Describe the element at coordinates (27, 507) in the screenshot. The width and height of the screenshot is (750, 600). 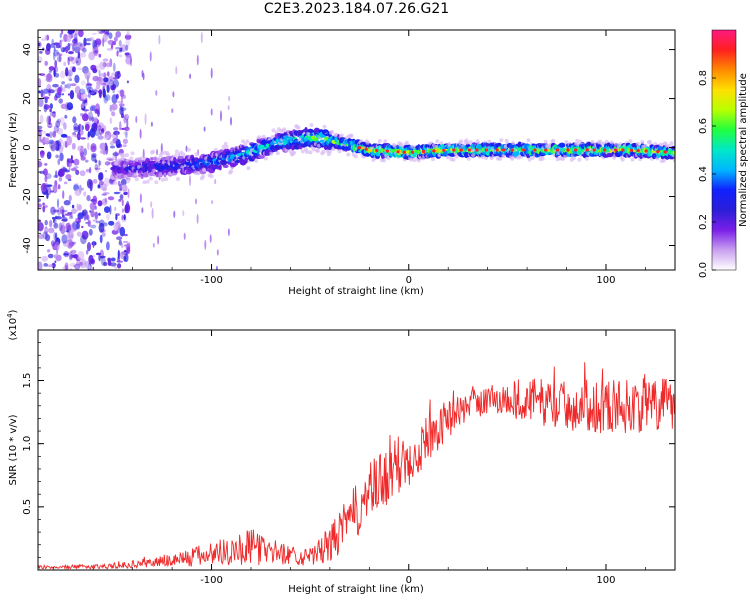
I see `y-tick-label: 0.5` at that location.